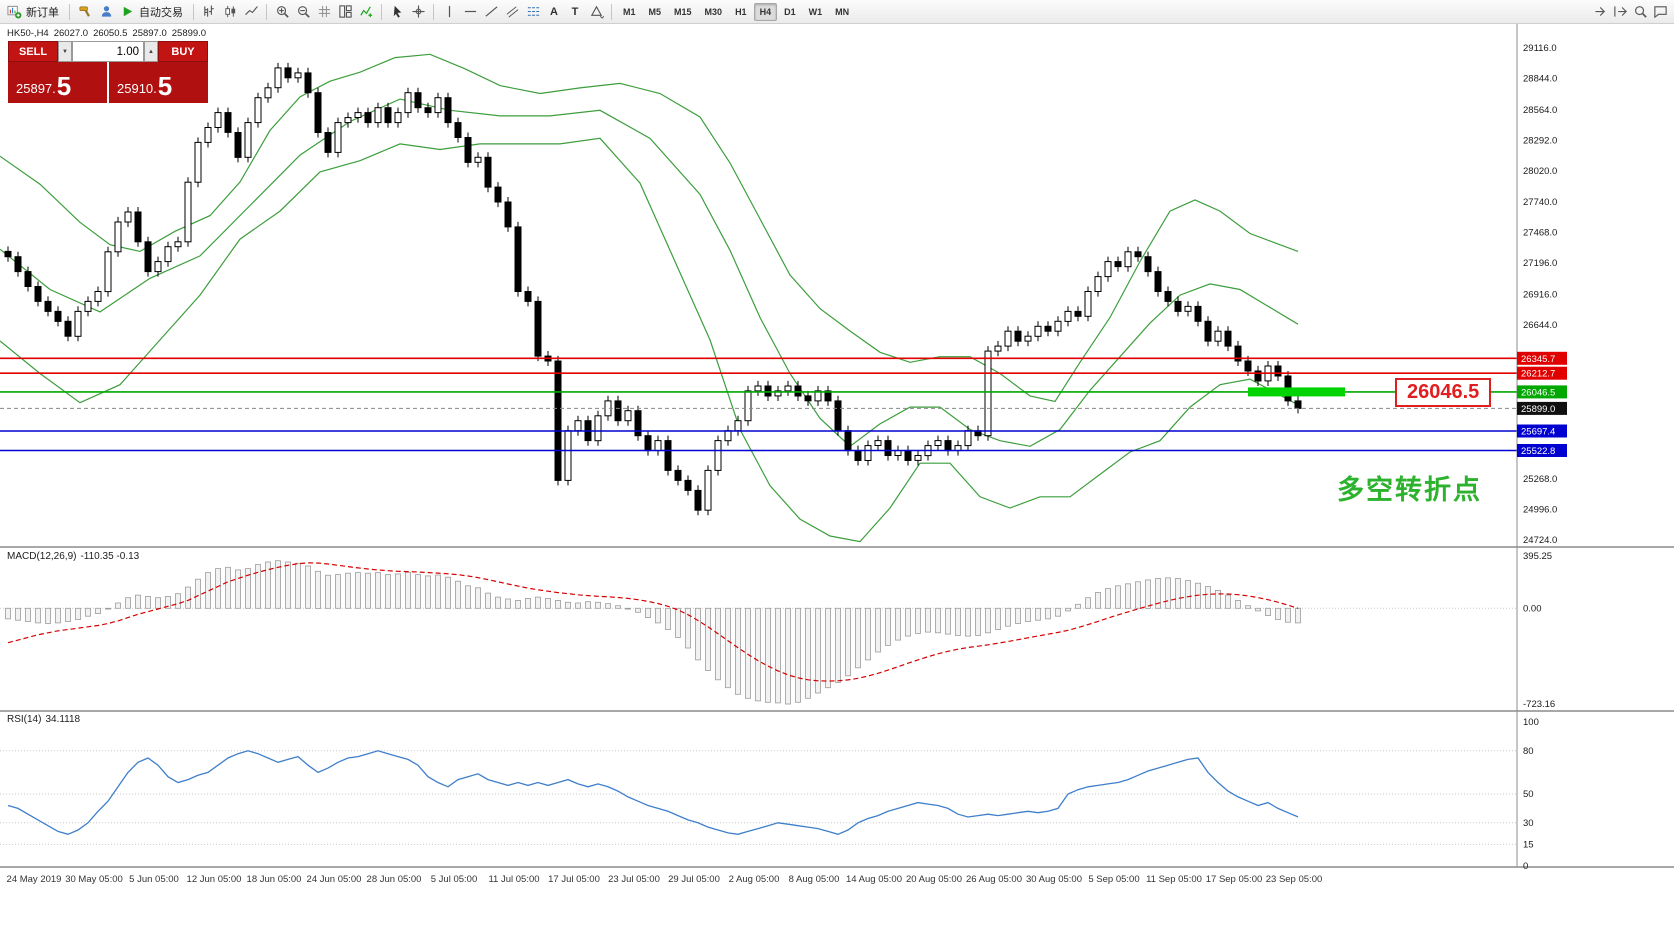 Image resolution: width=1674 pixels, height=949 pixels. Describe the element at coordinates (209, 12) in the screenshot. I see `bar-chart-icon` at that location.